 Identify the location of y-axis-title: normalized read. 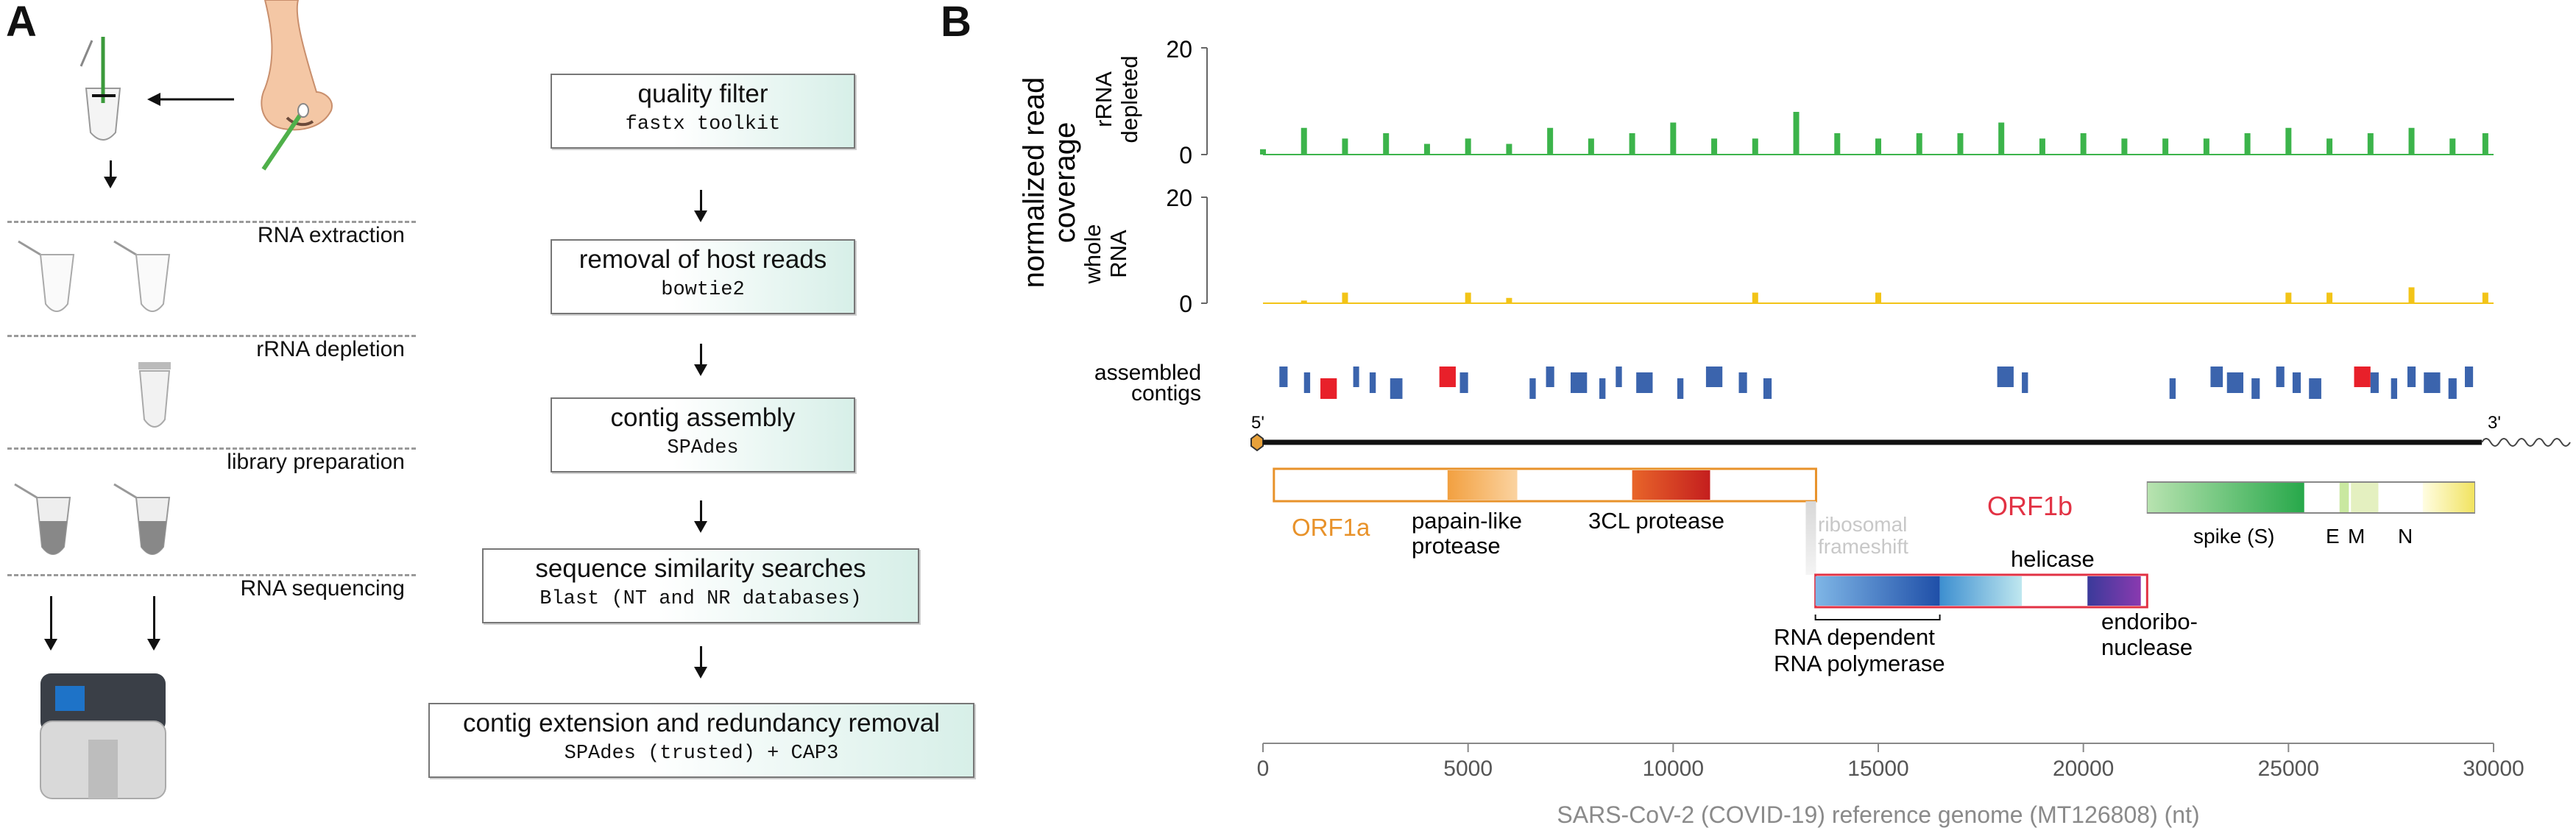
(1034, 182).